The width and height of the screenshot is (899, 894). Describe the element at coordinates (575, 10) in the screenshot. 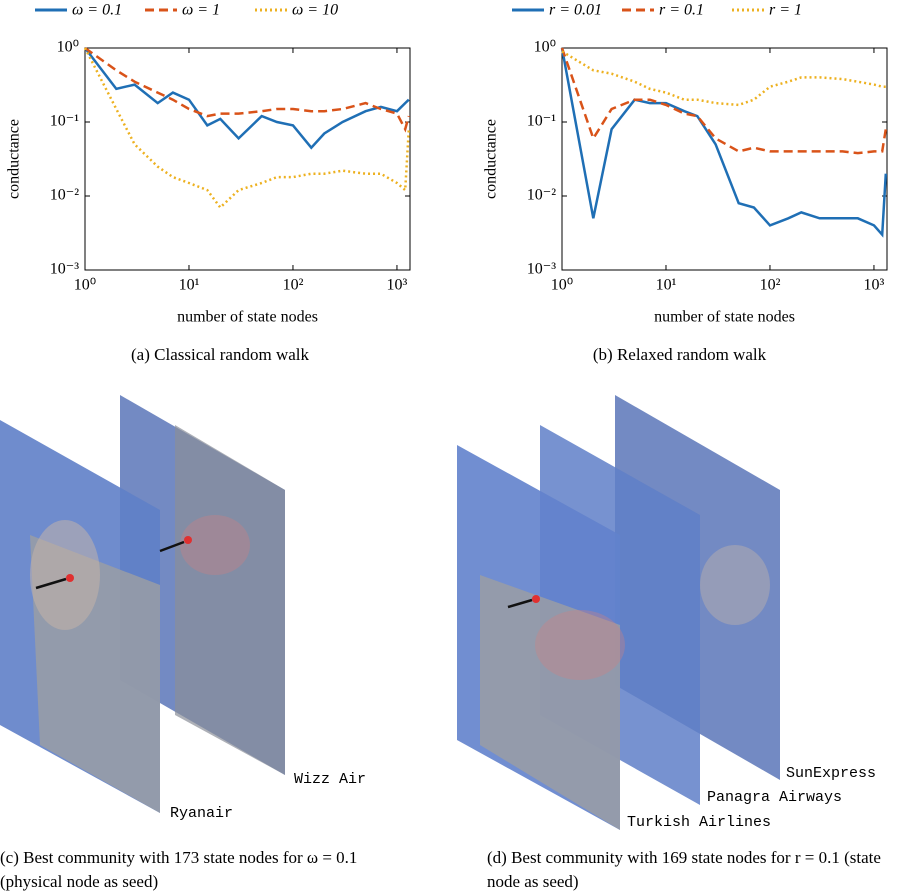

I see `legend-label: r = 0.01` at that location.